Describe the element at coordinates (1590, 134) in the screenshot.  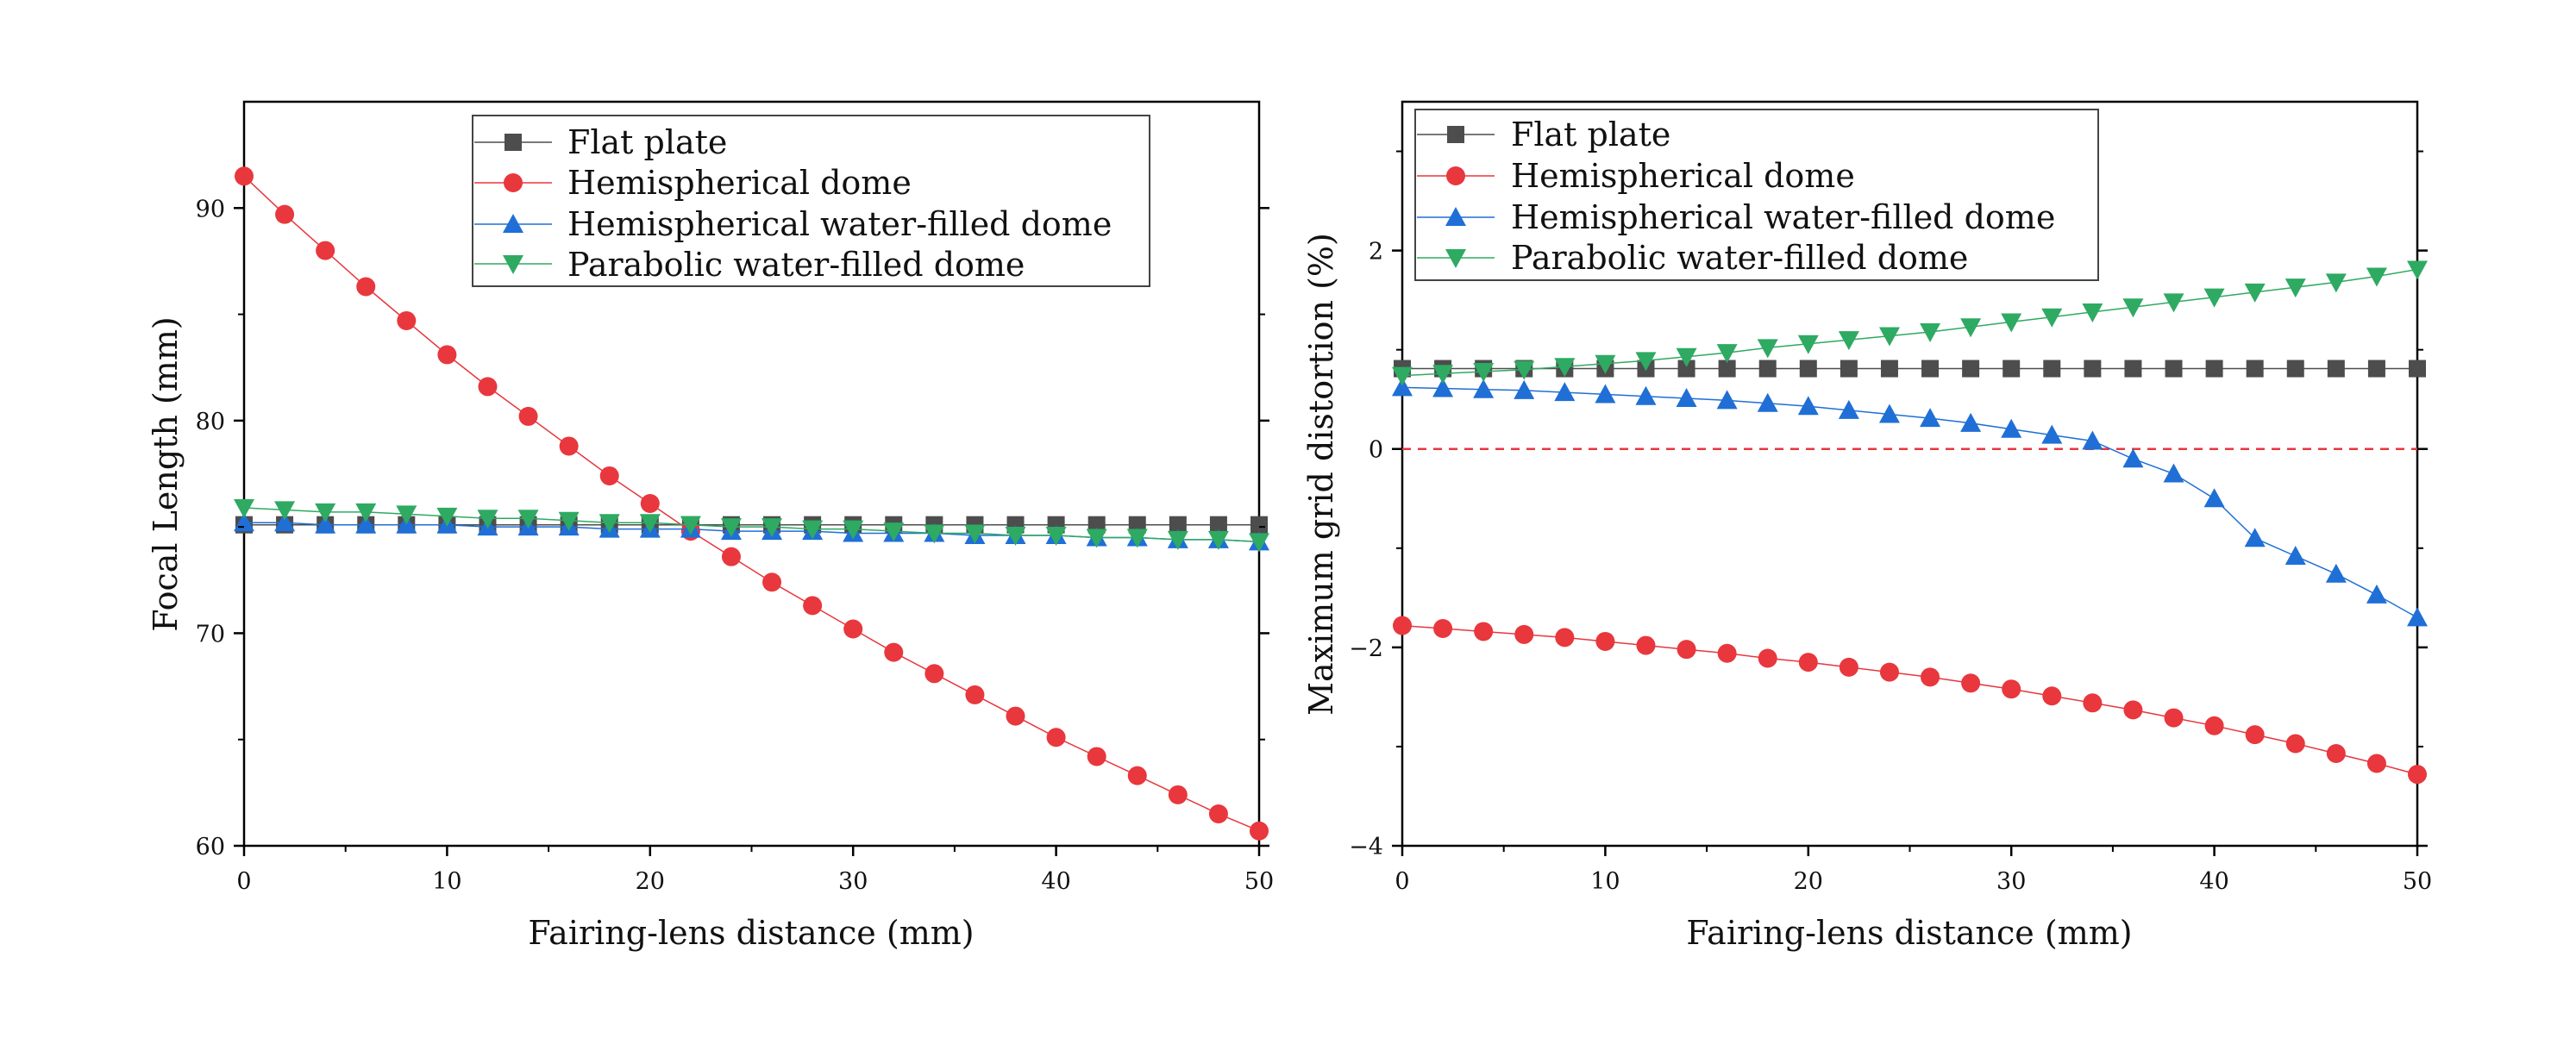
I see `legend-label-flat-plate: Flat plate` at that location.